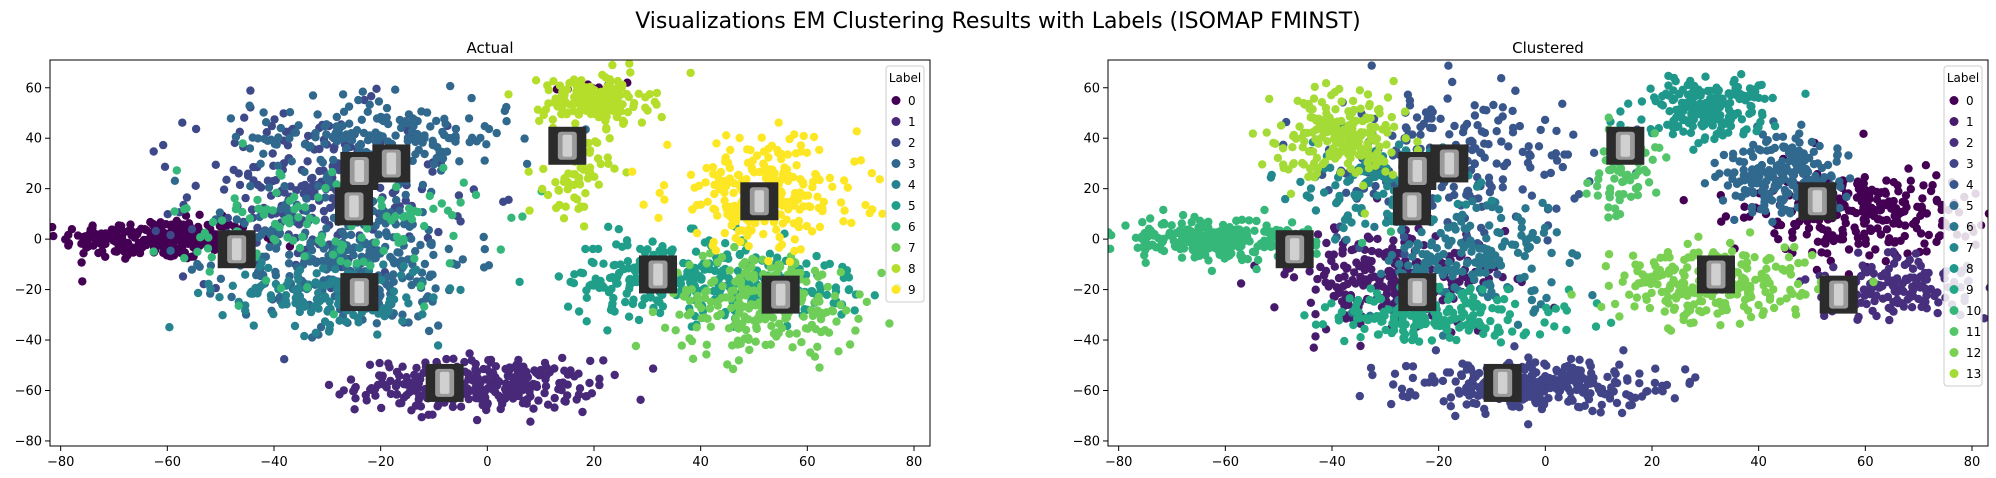  Describe the element at coordinates (912, 269) in the screenshot. I see `legend-label: 8` at that location.